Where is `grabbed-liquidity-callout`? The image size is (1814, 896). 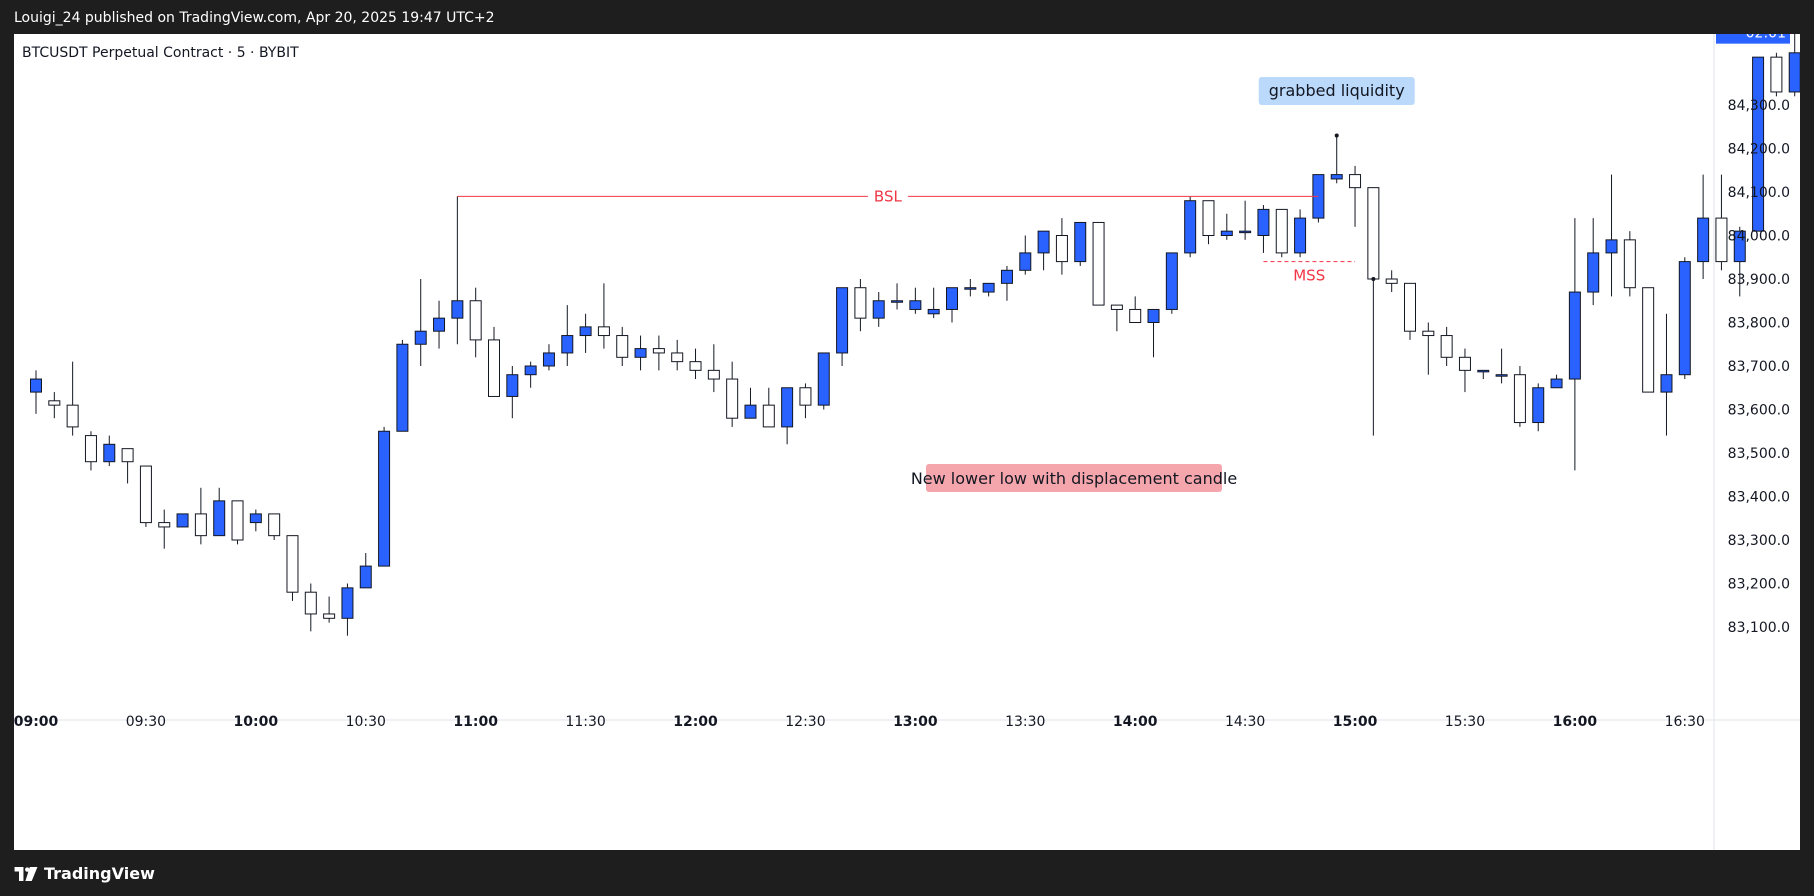
grabbed-liquidity-callout is located at coordinates (1336, 91).